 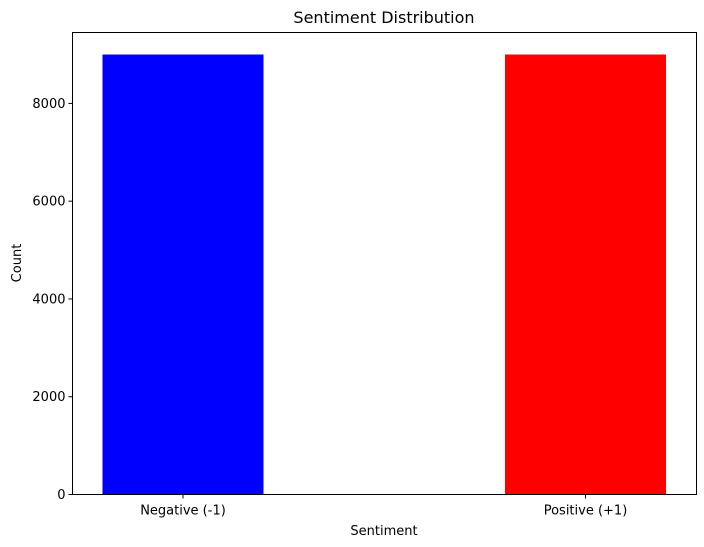 I want to click on x-tick-label: Positive (+1), so click(x=586, y=511).